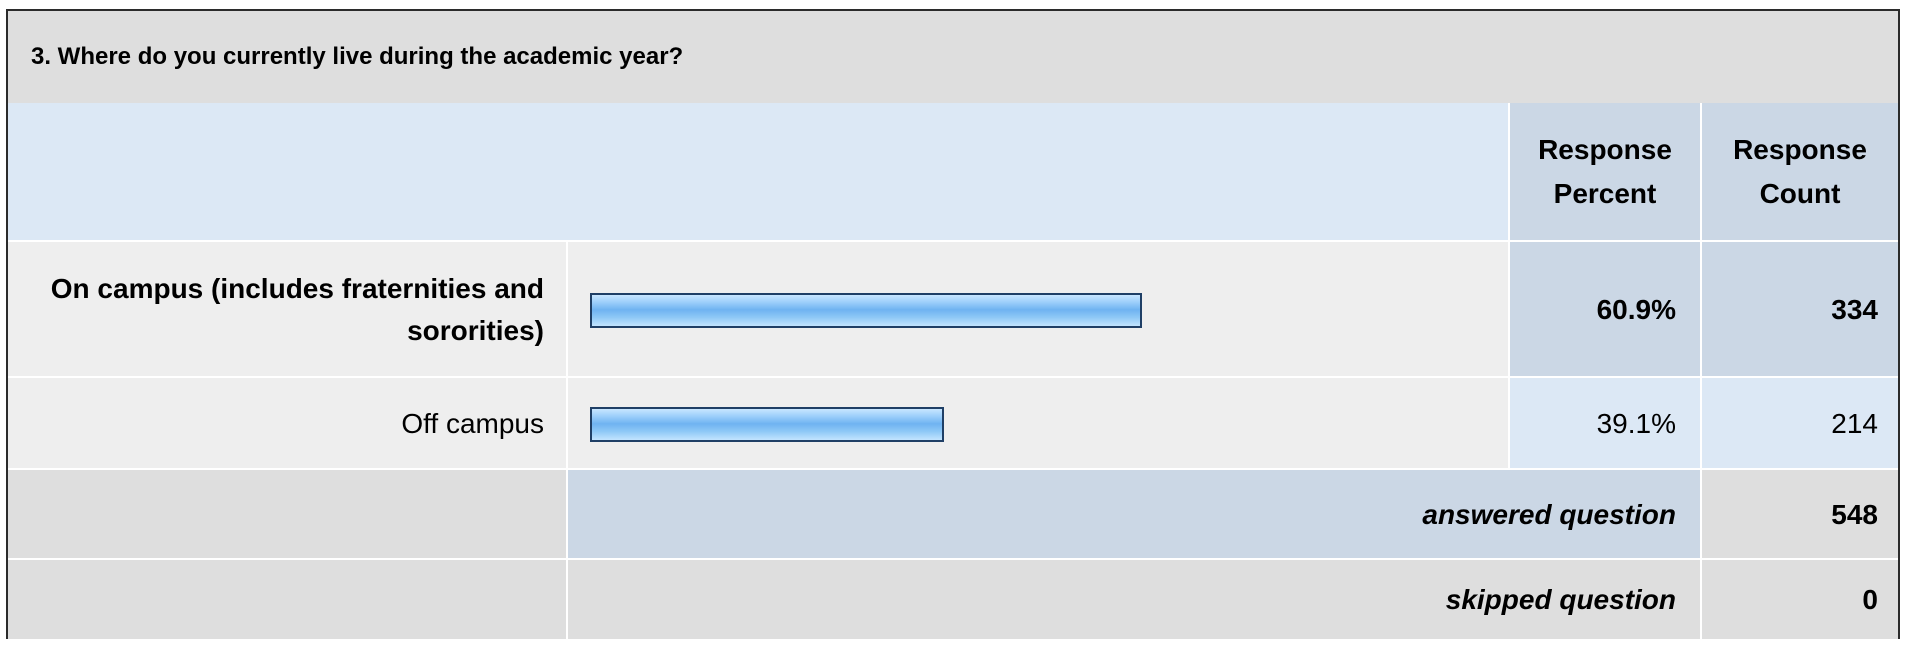 This screenshot has height=648, width=1907. Describe the element at coordinates (1800, 171) in the screenshot. I see `response-count-header: Response Count` at that location.